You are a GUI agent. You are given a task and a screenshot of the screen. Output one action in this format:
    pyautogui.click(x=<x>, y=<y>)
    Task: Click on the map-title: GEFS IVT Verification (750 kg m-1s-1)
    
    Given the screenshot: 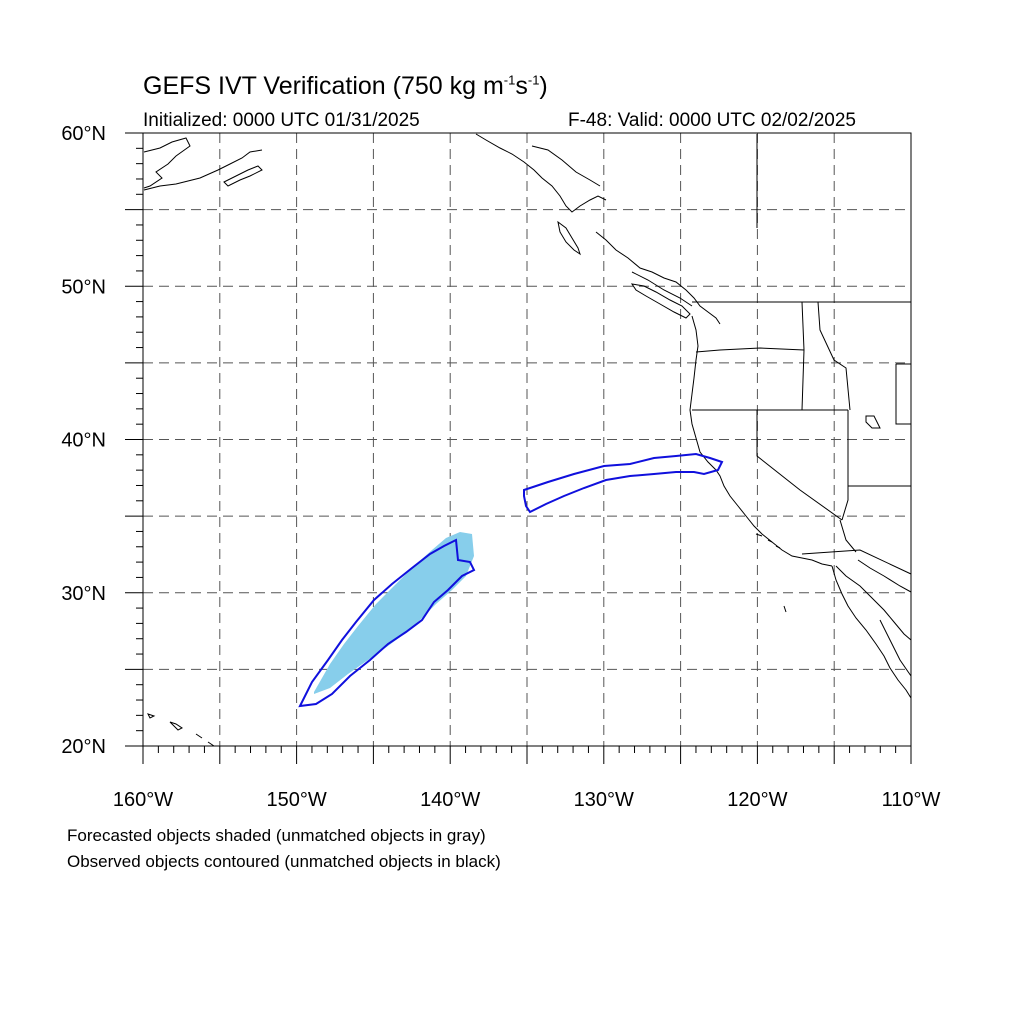 What is the action you would take?
    pyautogui.click(x=345, y=86)
    